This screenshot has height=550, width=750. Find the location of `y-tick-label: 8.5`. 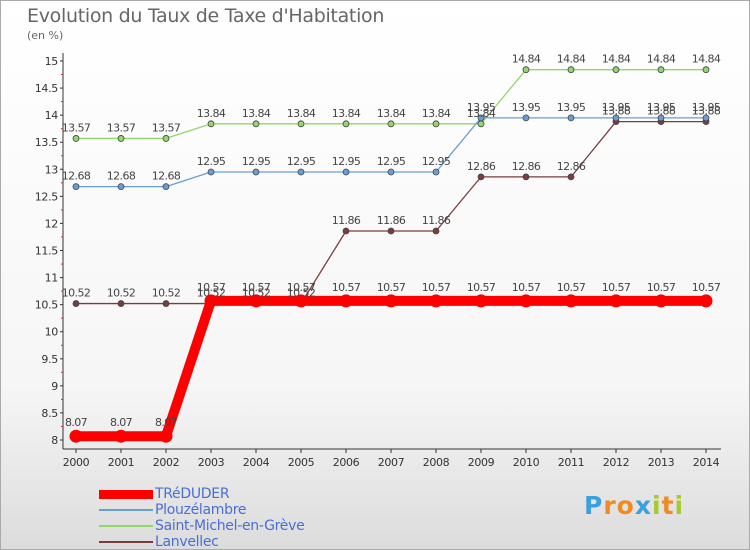

y-tick-label: 8.5 is located at coordinates (49, 413).